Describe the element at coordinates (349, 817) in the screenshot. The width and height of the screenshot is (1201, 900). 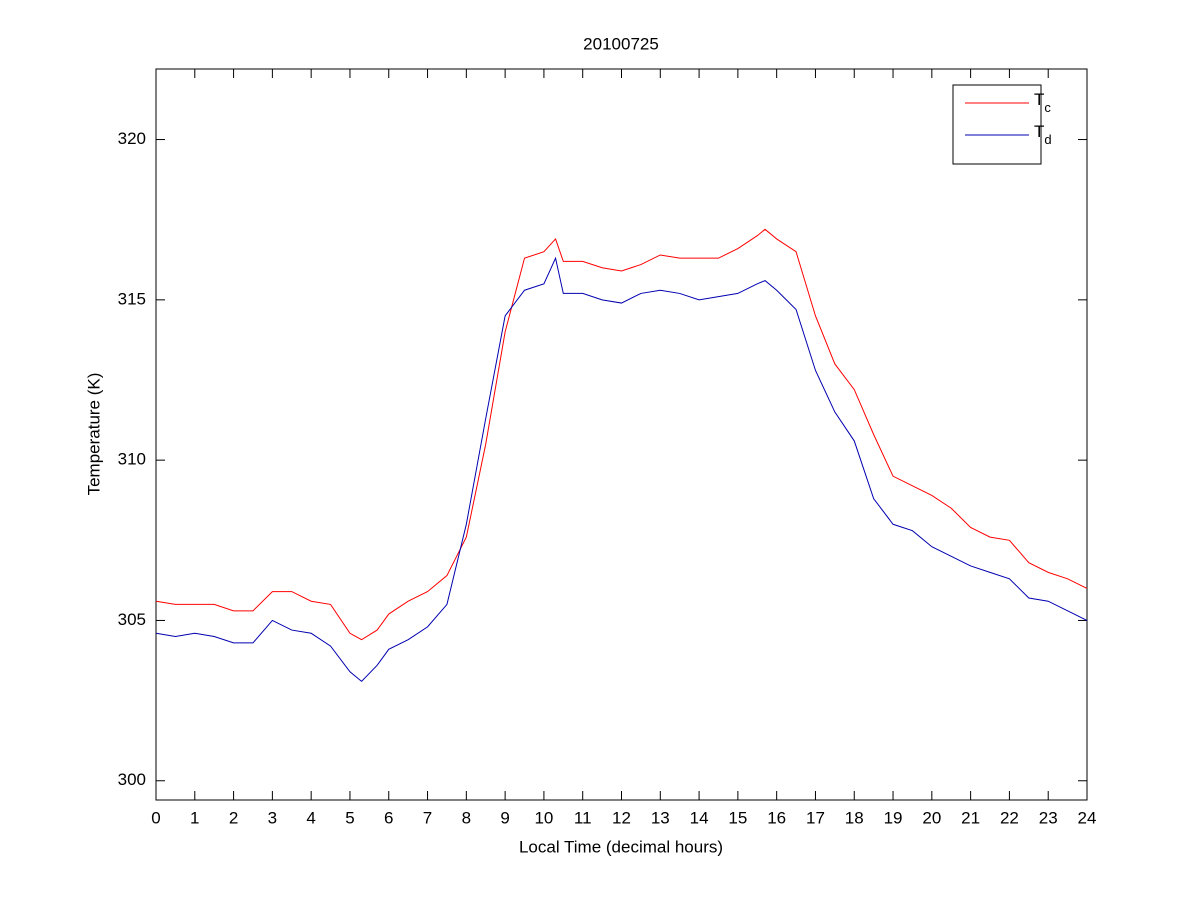
I see `x-tick-label: 5` at that location.